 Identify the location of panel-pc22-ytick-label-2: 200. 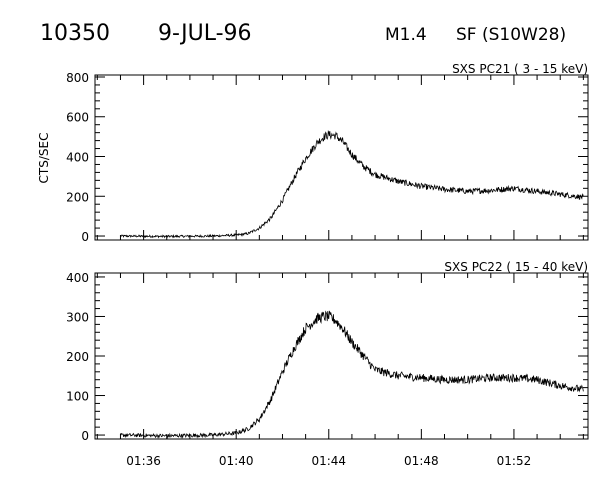
(77, 357).